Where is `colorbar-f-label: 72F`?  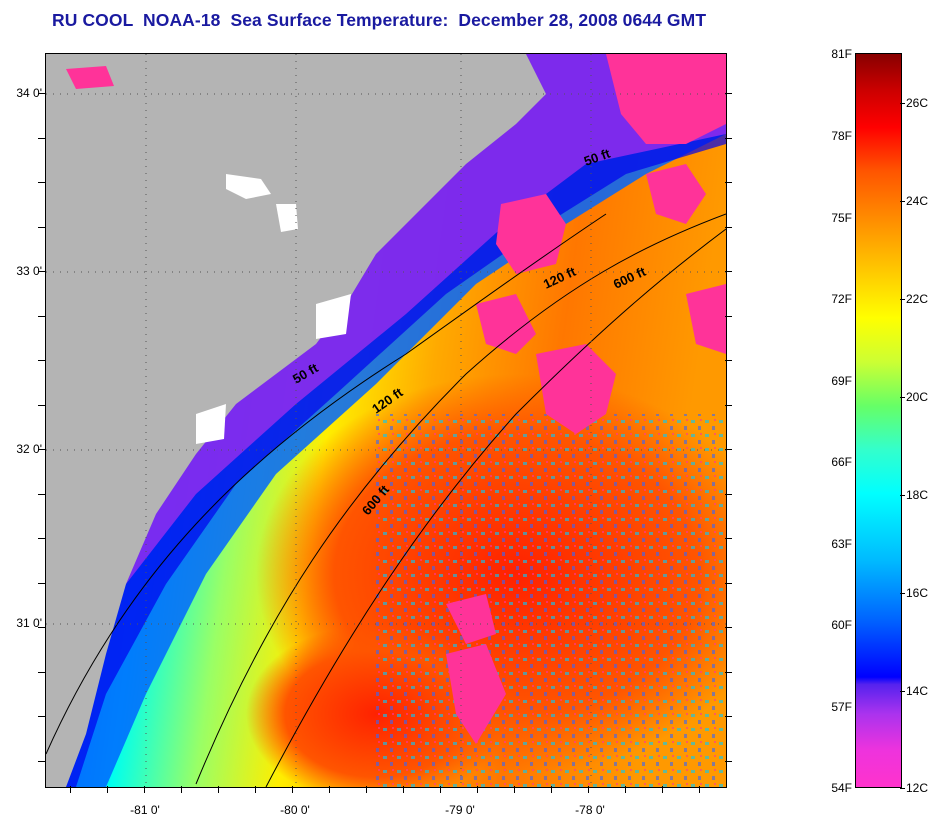 colorbar-f-label: 72F is located at coordinates (841, 299).